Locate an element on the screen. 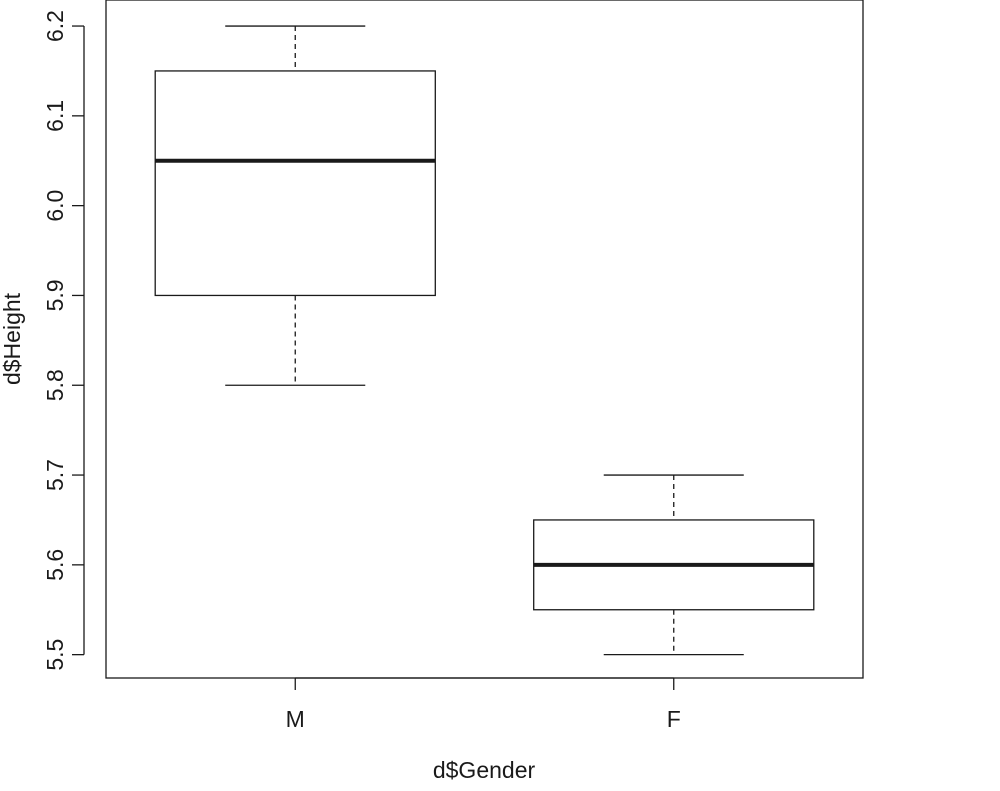  y-tick-label: 5.8 is located at coordinates (55, 385).